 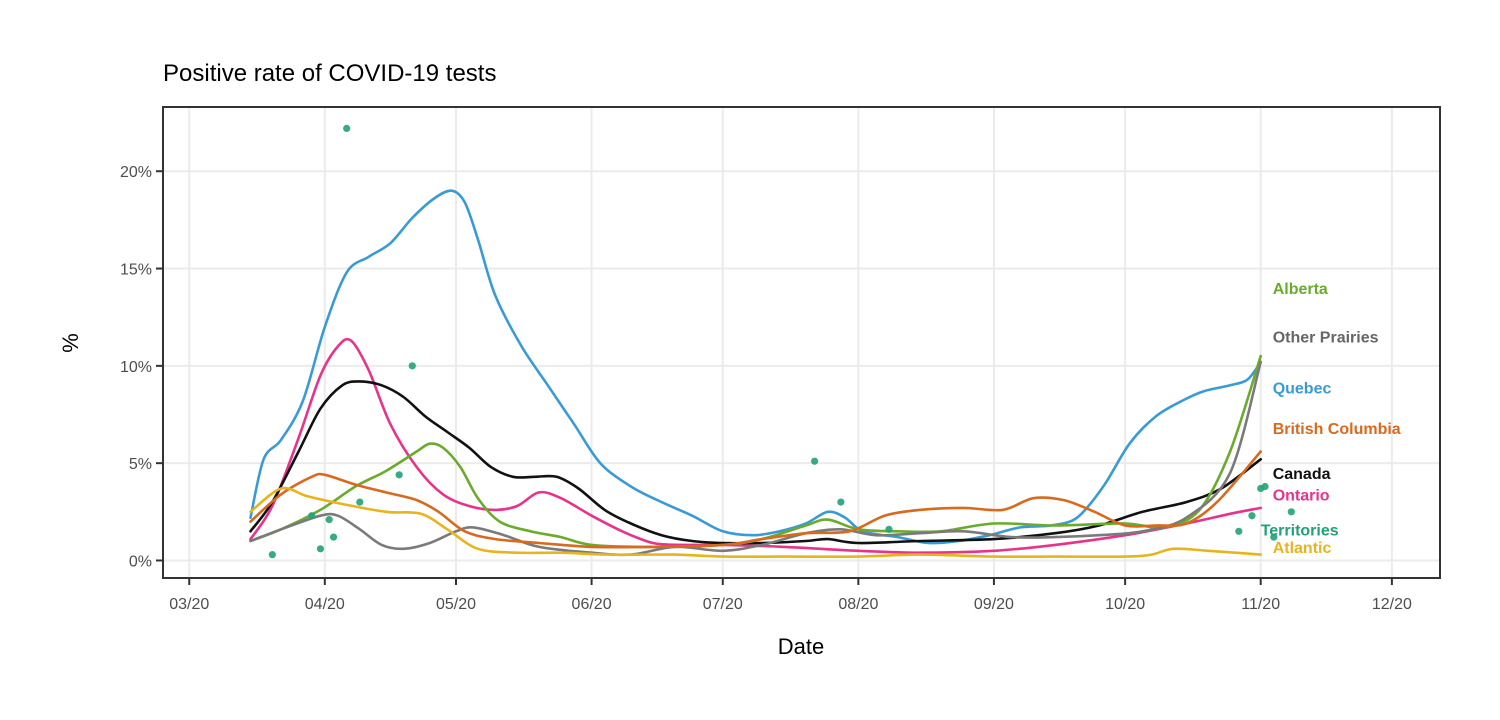 I want to click on series-line-atlantic, so click(x=755, y=522).